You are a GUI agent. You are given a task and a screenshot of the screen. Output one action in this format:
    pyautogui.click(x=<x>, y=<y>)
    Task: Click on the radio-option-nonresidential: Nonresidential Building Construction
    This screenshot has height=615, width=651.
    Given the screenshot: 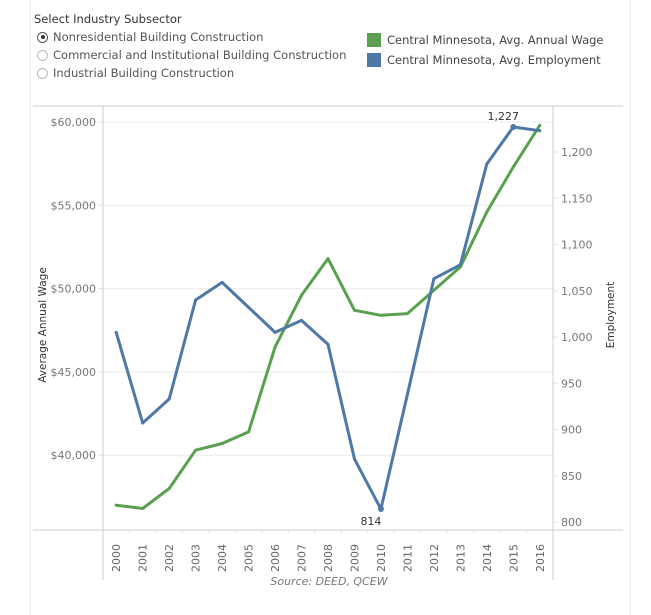 What is the action you would take?
    pyautogui.click(x=150, y=37)
    